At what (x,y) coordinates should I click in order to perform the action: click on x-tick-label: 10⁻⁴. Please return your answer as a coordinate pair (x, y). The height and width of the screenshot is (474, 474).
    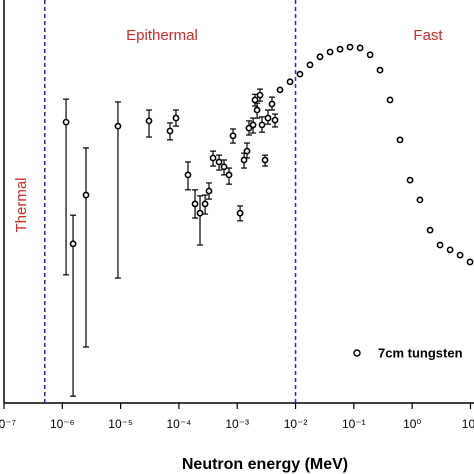
    Looking at the image, I should click on (179, 424).